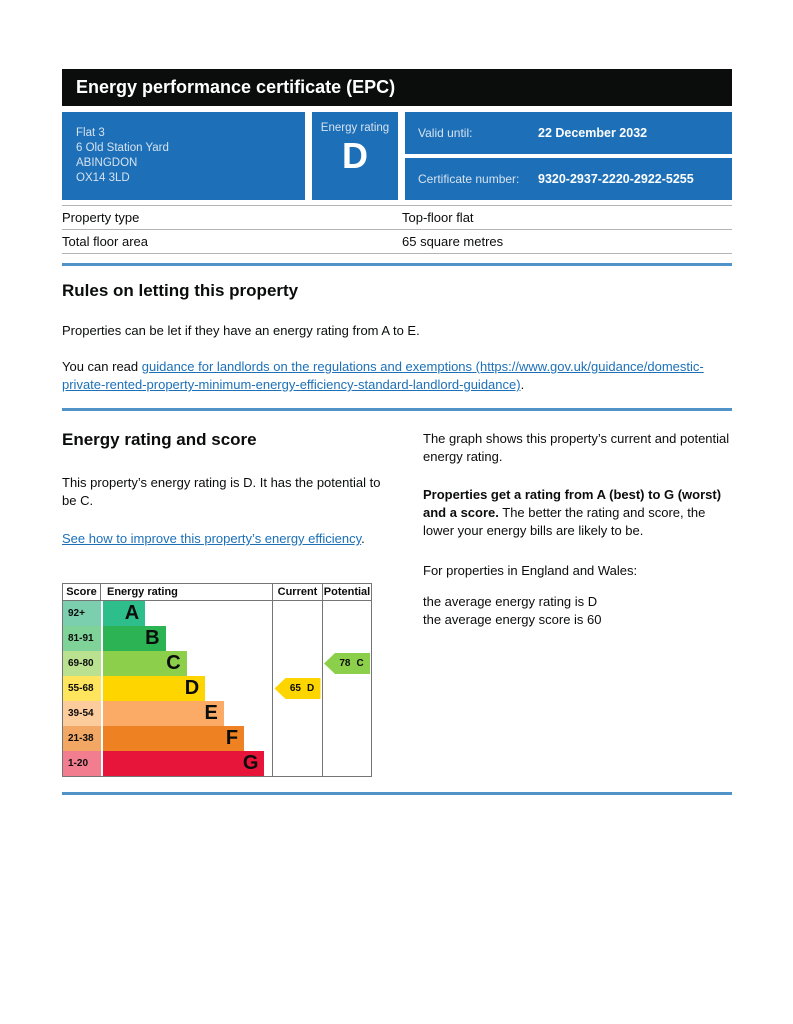 Image resolution: width=793 pixels, height=1024 pixels. I want to click on band-row-a: 92+ A, so click(217, 613).